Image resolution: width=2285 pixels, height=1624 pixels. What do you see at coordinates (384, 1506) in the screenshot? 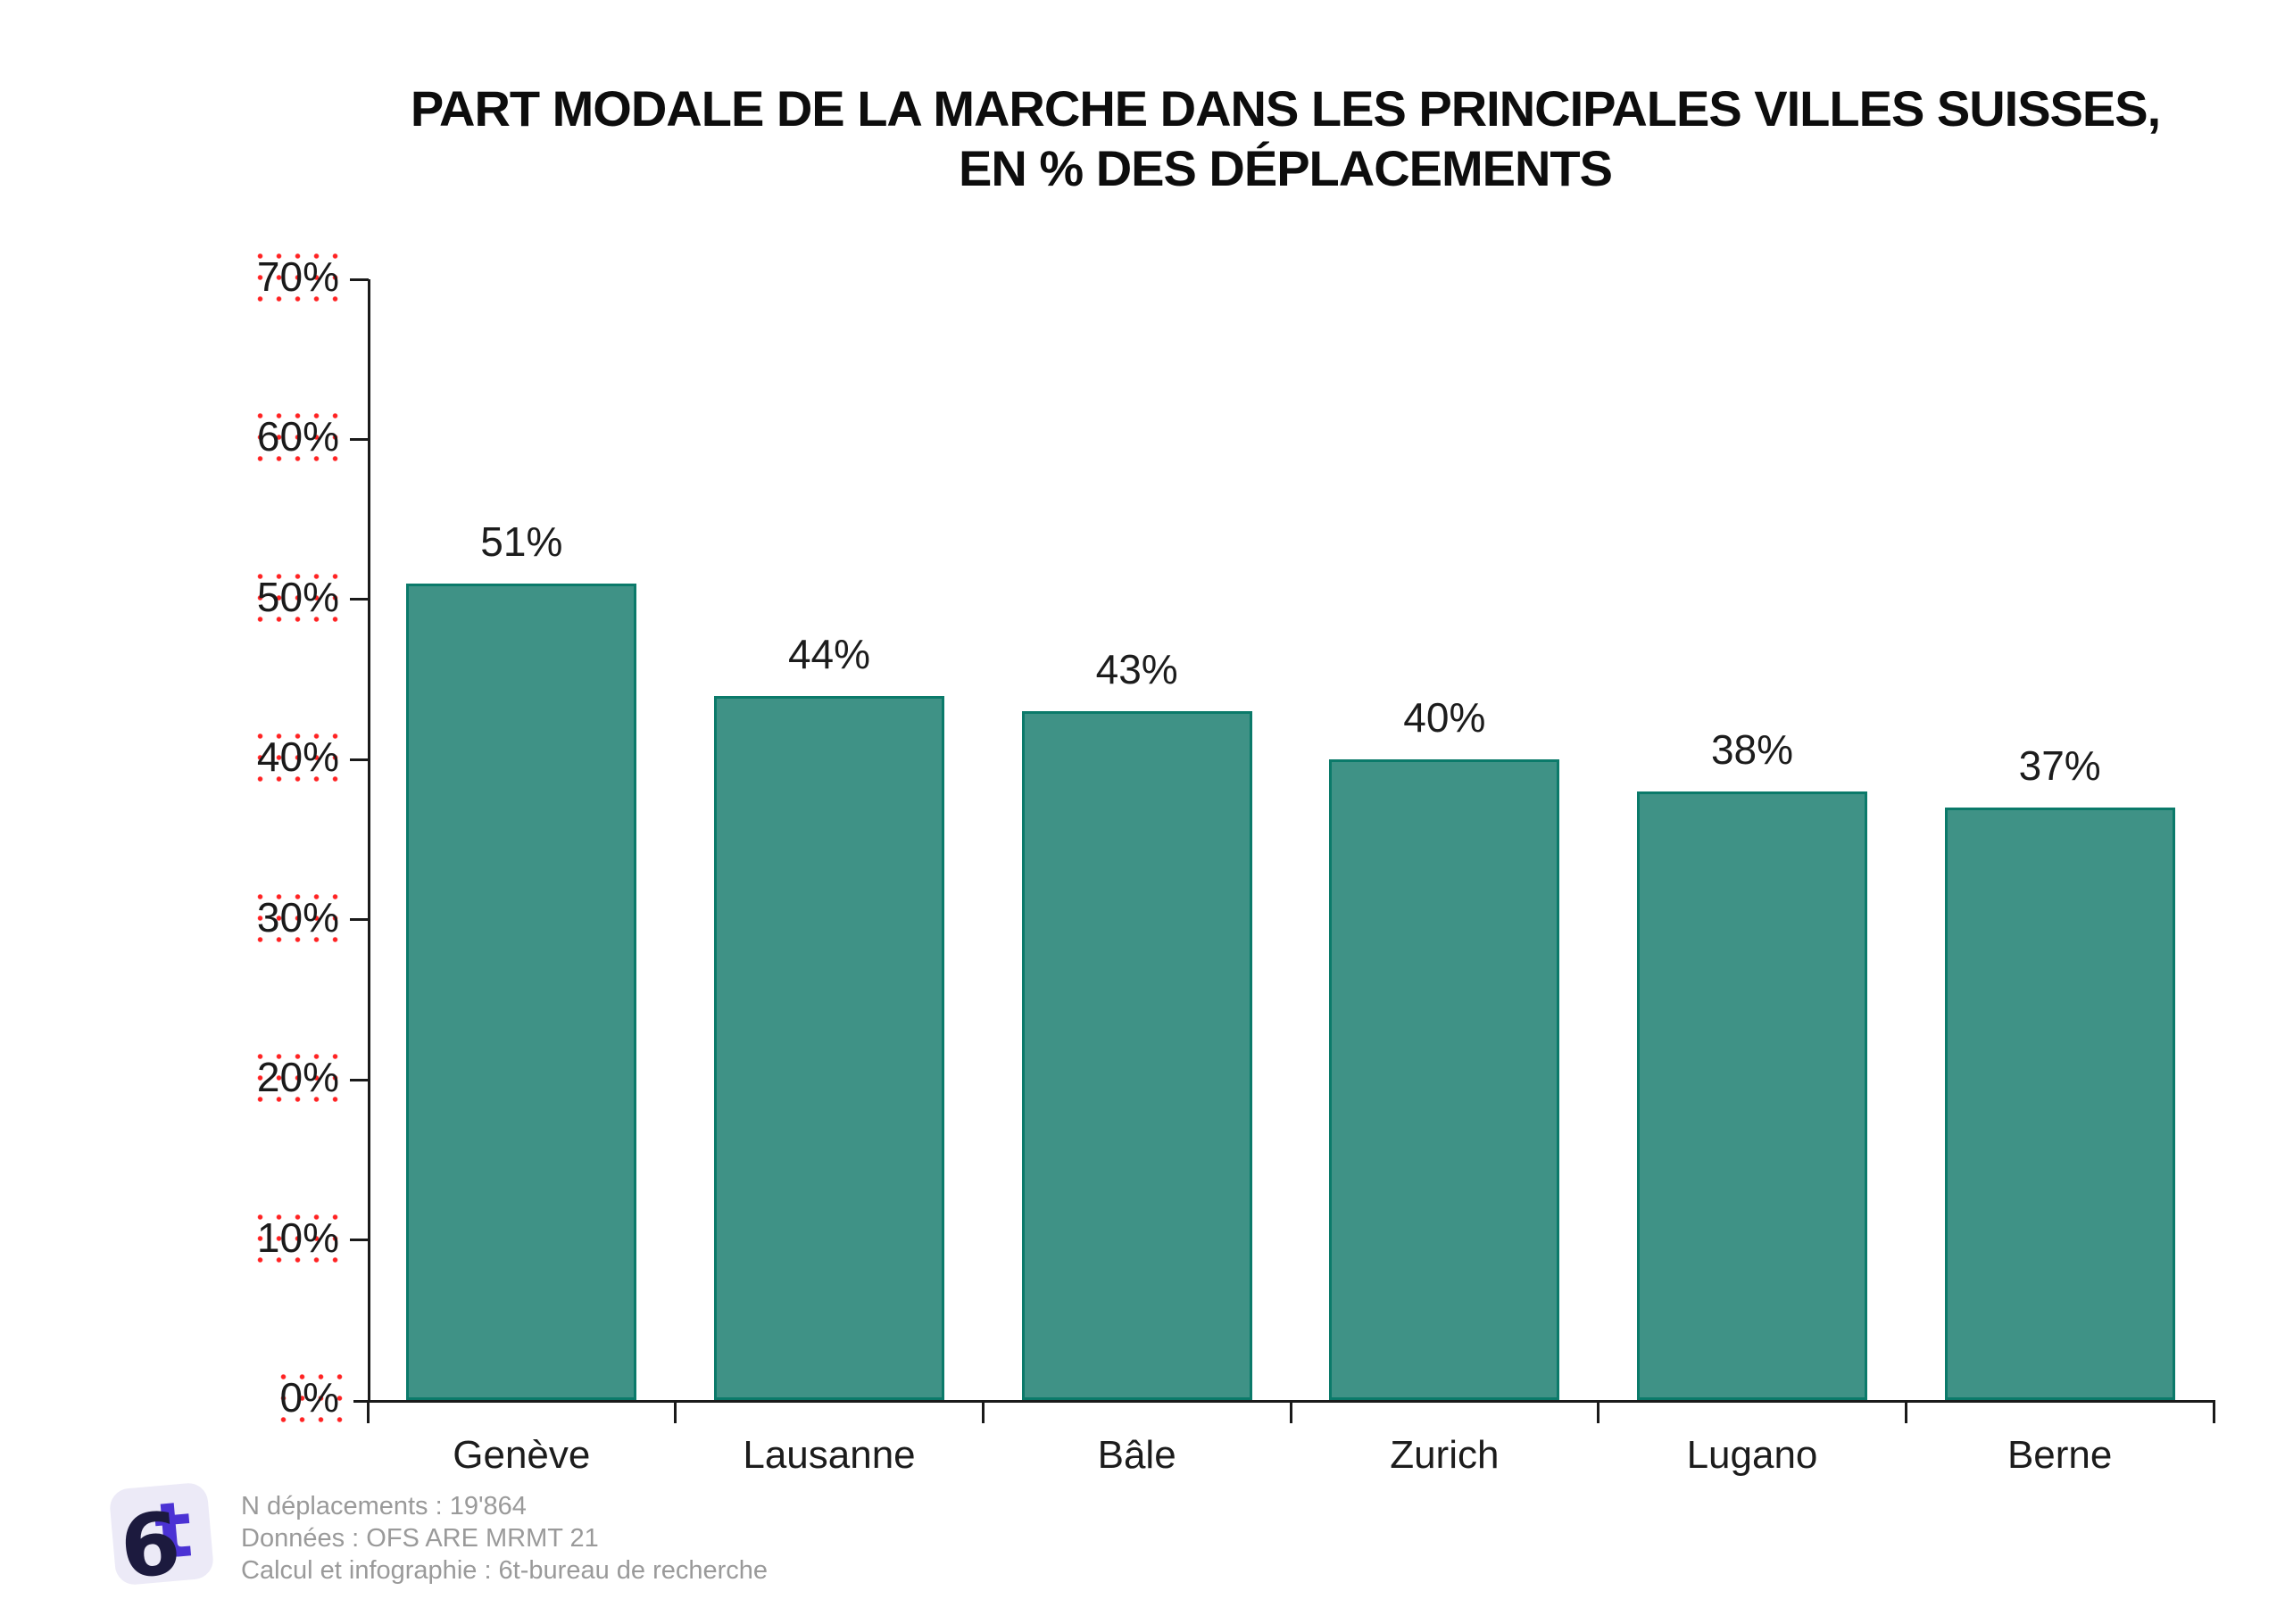
I see `footer-line-n-deplacements: N déplacements : 19'864` at bounding box center [384, 1506].